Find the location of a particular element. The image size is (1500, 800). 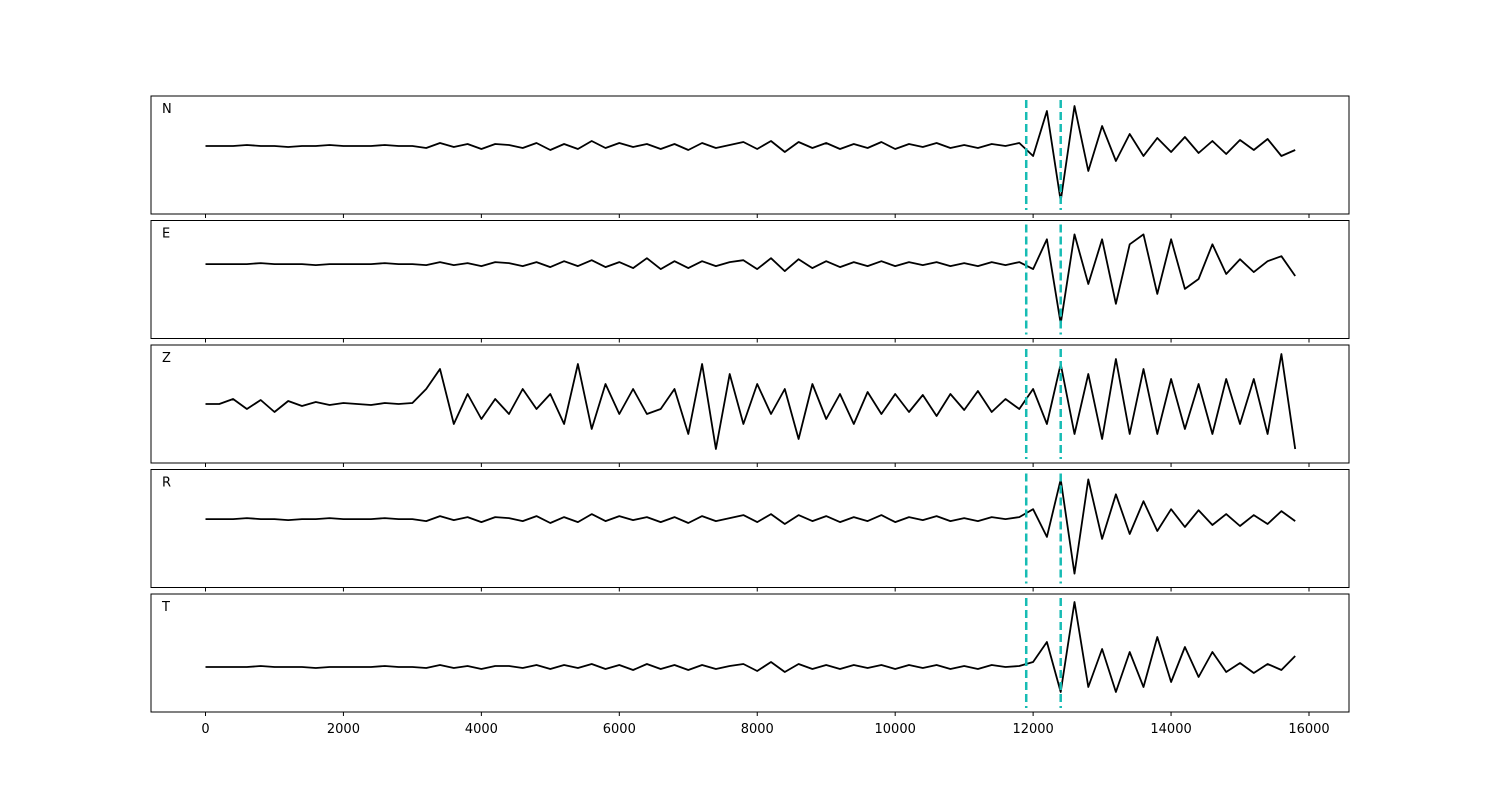

x-tick-label: 12000 is located at coordinates (1032, 729).